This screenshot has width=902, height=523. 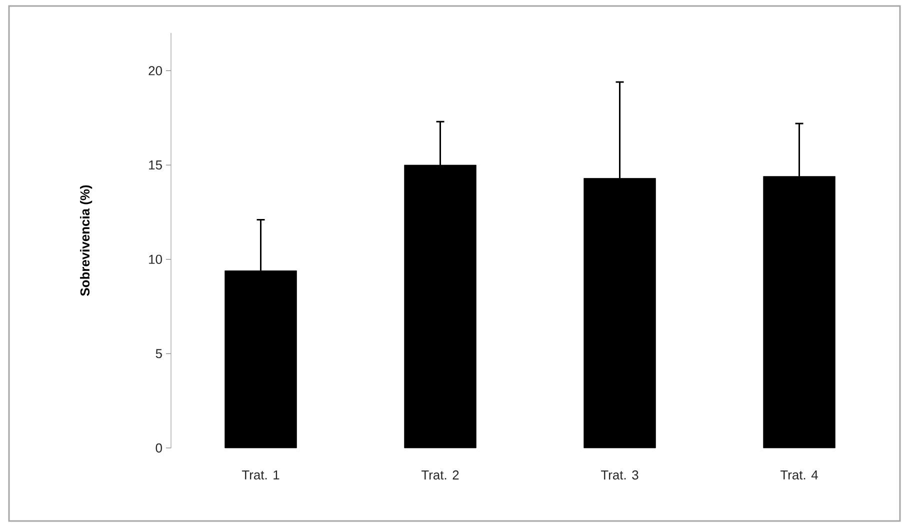 I want to click on y-tick-label: 0, so click(x=159, y=448).